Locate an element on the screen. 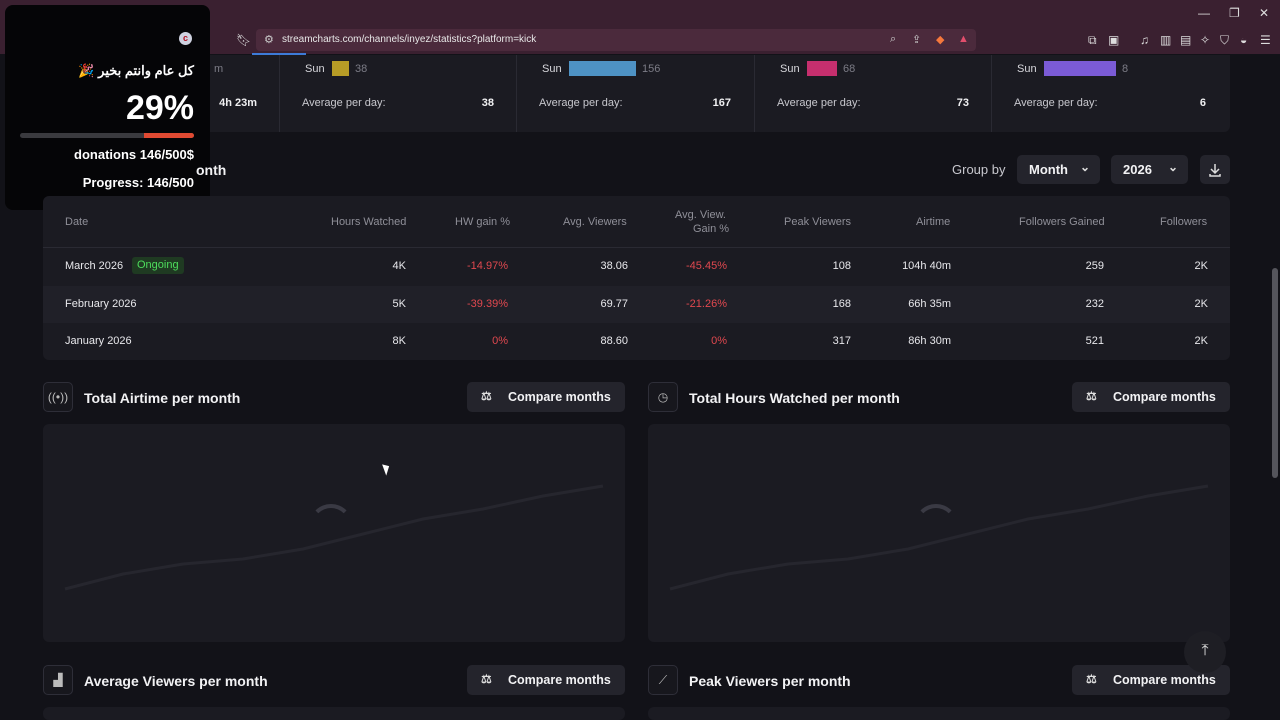  col-avg-view: Avg. View. is located at coordinates (700, 215).